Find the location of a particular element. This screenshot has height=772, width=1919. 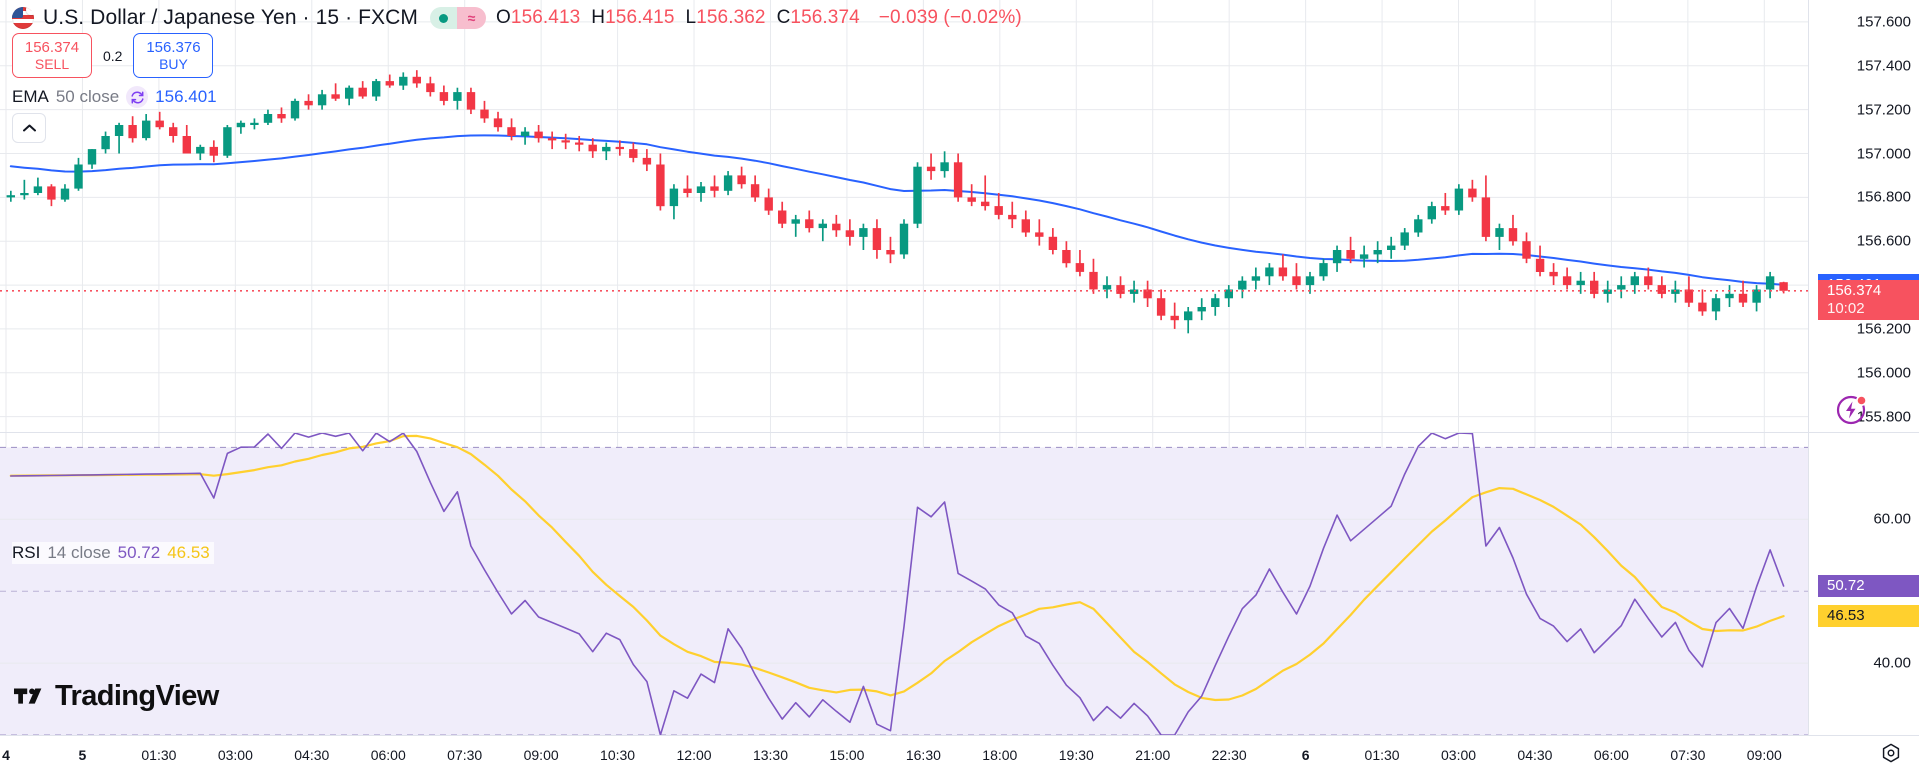

ohlc-close-key: C is located at coordinates (783, 17).